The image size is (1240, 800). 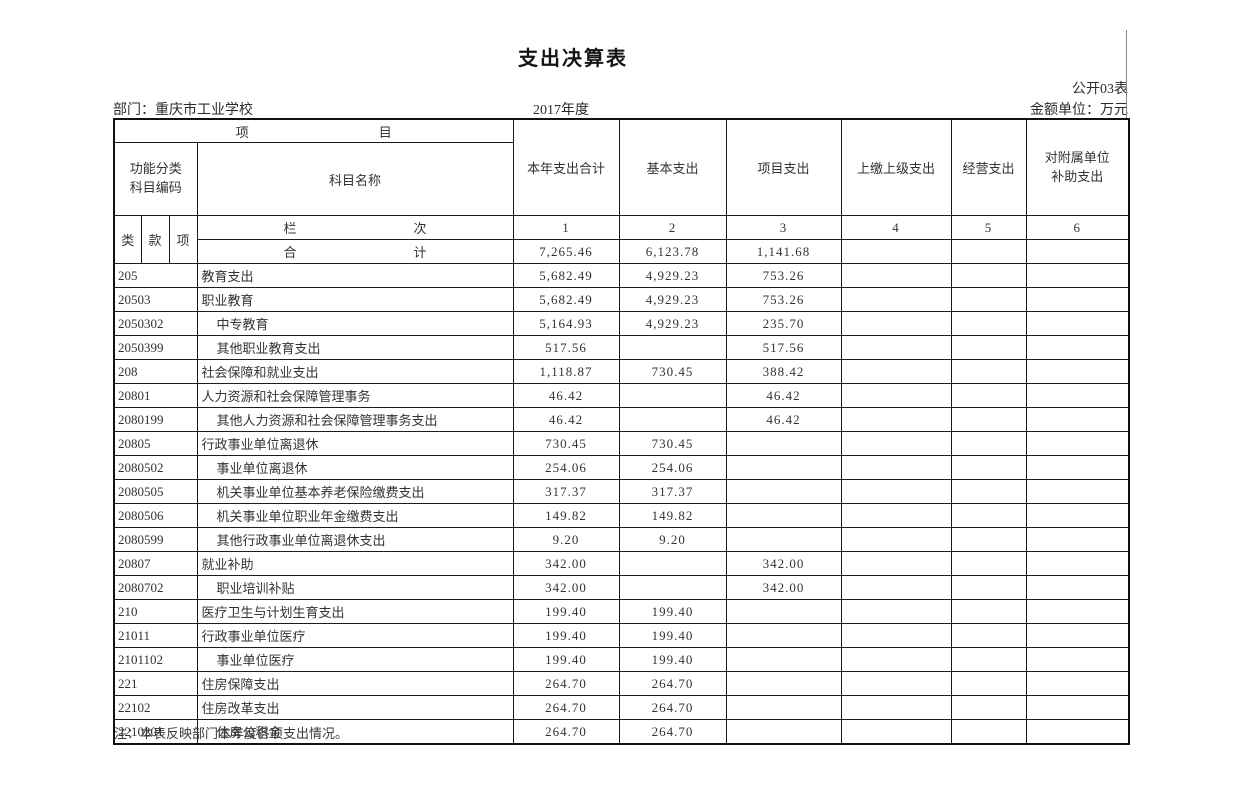 I want to click on header-col-project: 项目支出, so click(x=783, y=167).